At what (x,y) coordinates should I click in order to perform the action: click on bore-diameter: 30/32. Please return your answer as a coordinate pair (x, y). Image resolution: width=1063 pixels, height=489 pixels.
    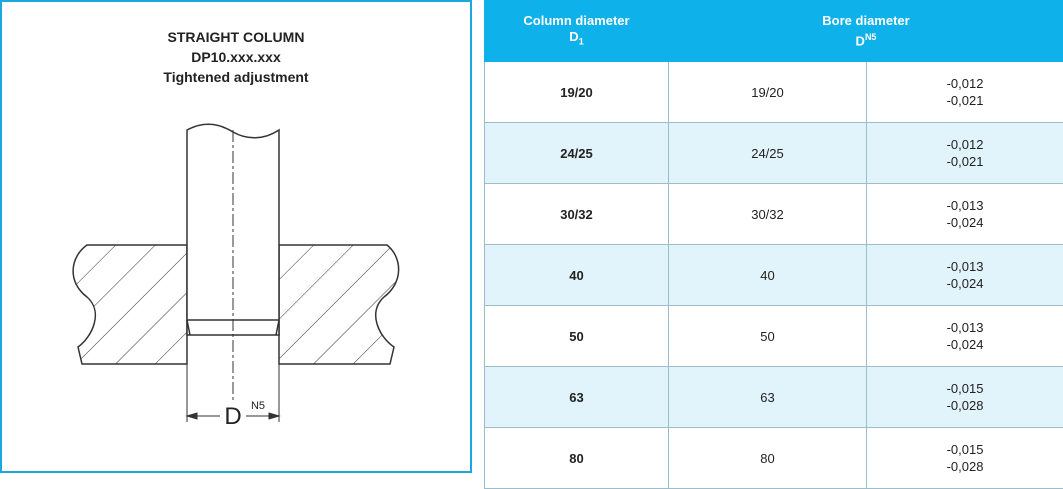
    Looking at the image, I should click on (767, 214).